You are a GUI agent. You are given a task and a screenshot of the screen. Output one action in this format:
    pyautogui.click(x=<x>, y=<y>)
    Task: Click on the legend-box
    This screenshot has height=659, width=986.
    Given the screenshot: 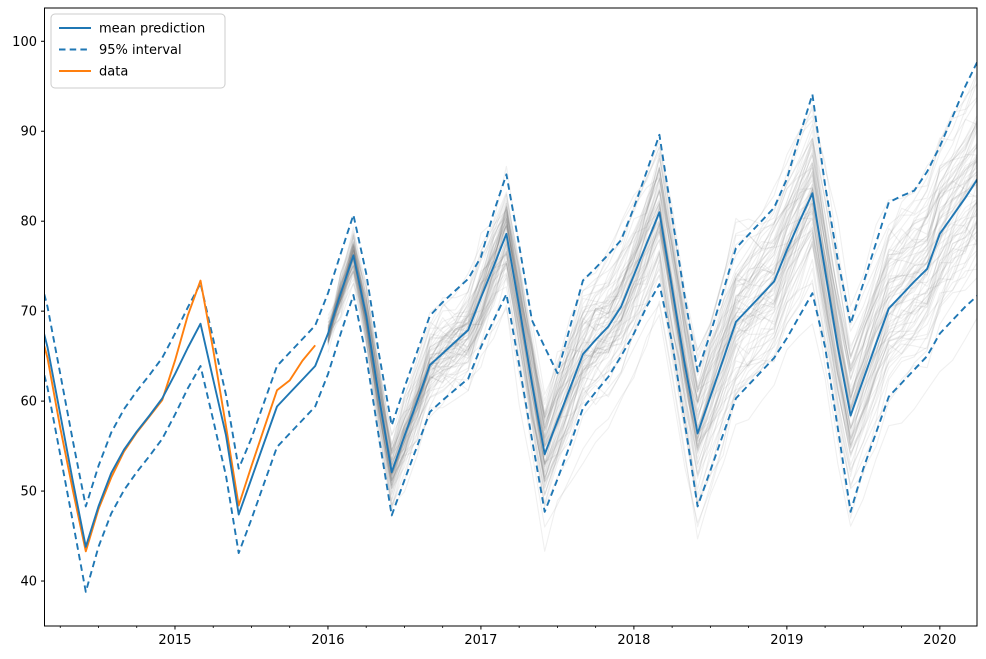 What is the action you would take?
    pyautogui.click(x=138, y=51)
    